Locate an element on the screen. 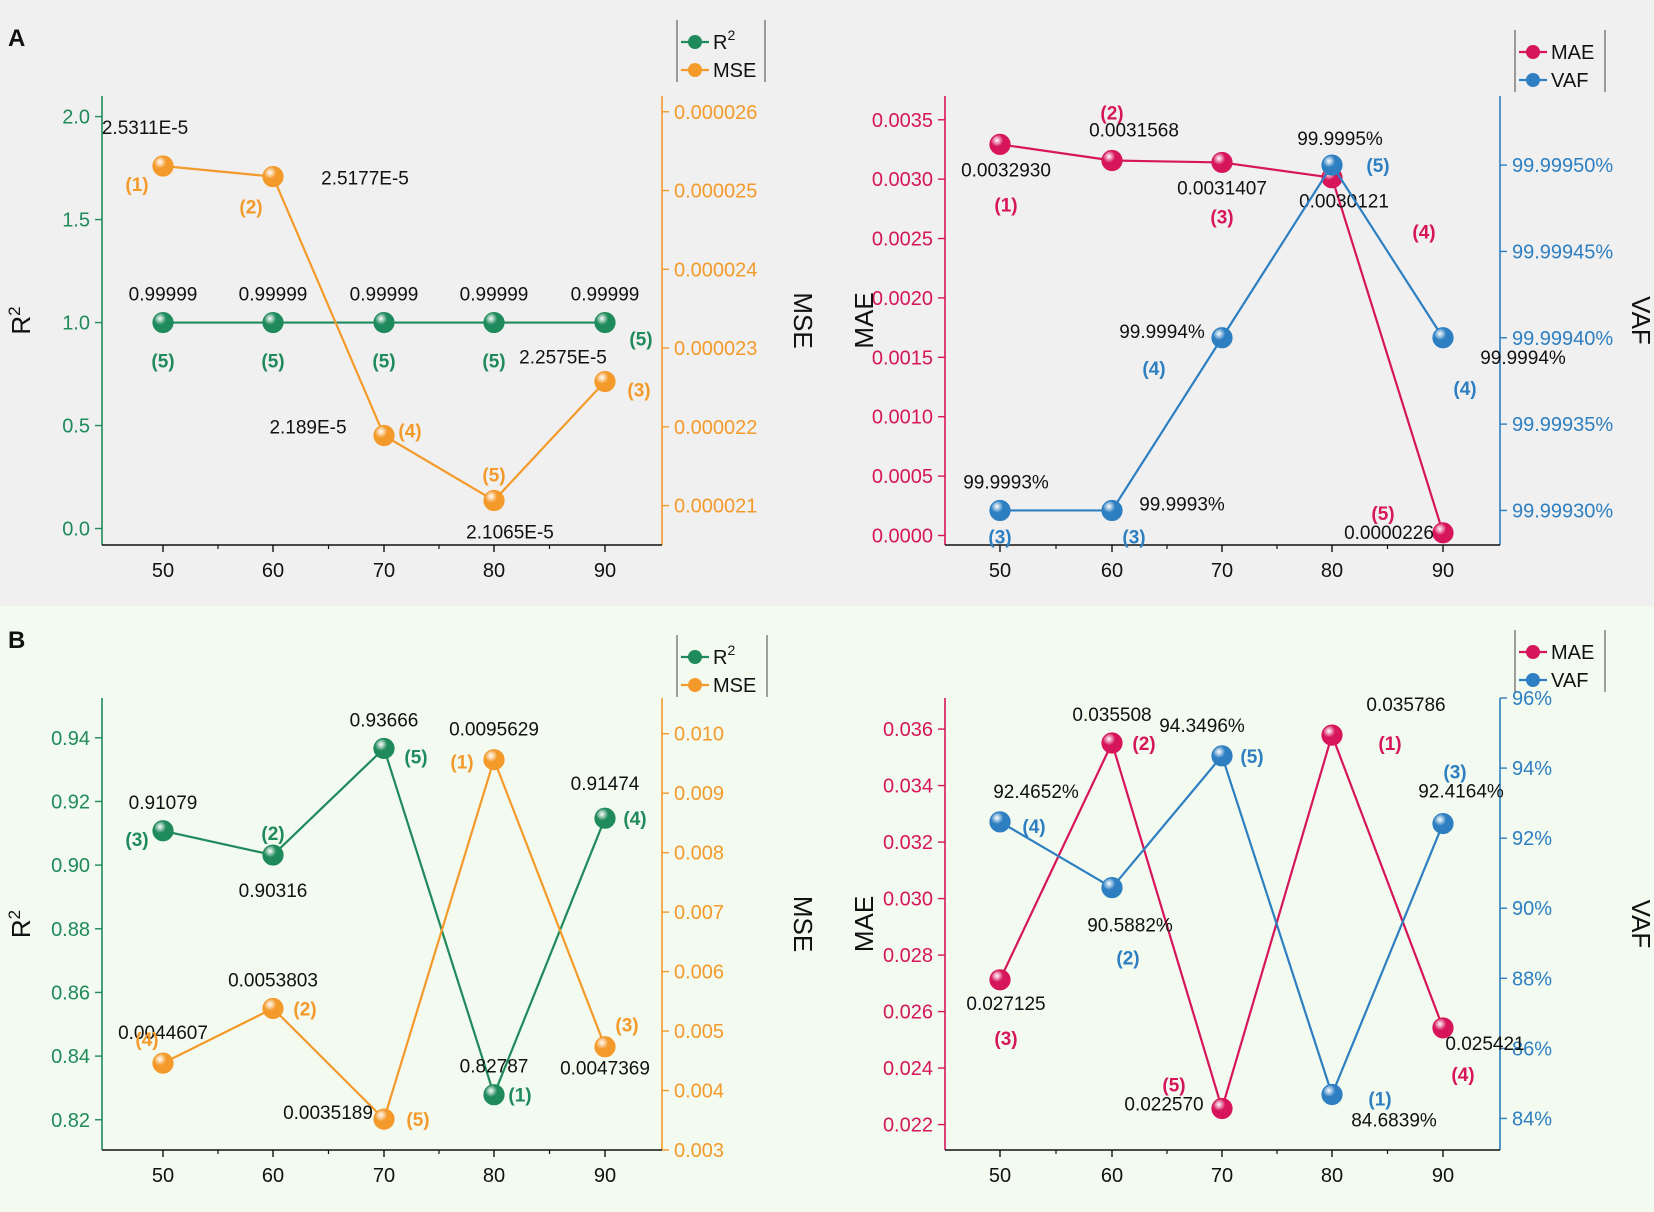 Image resolution: width=1654 pixels, height=1212 pixels. rank-label-mse: (4) is located at coordinates (409, 432).